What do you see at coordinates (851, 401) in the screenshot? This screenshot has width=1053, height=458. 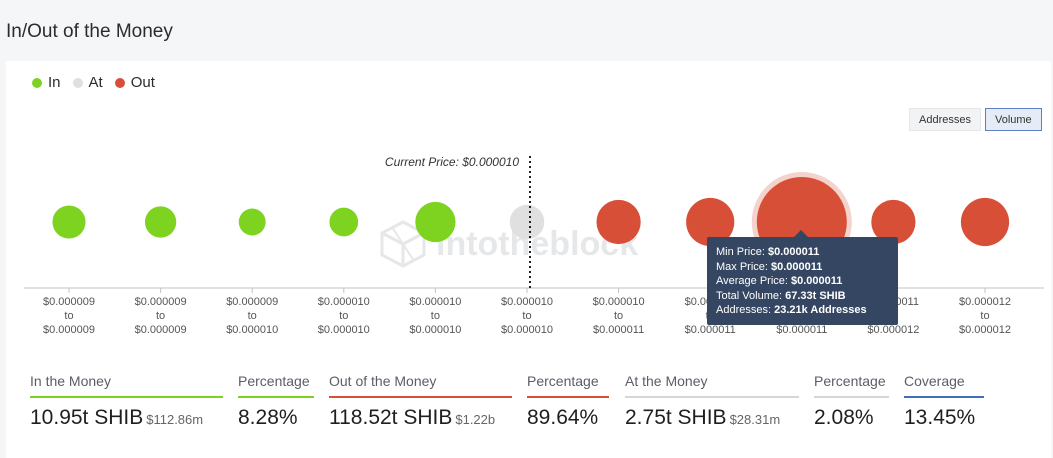 I see `stat-at-percentage: Percentage 2.08%` at bounding box center [851, 401].